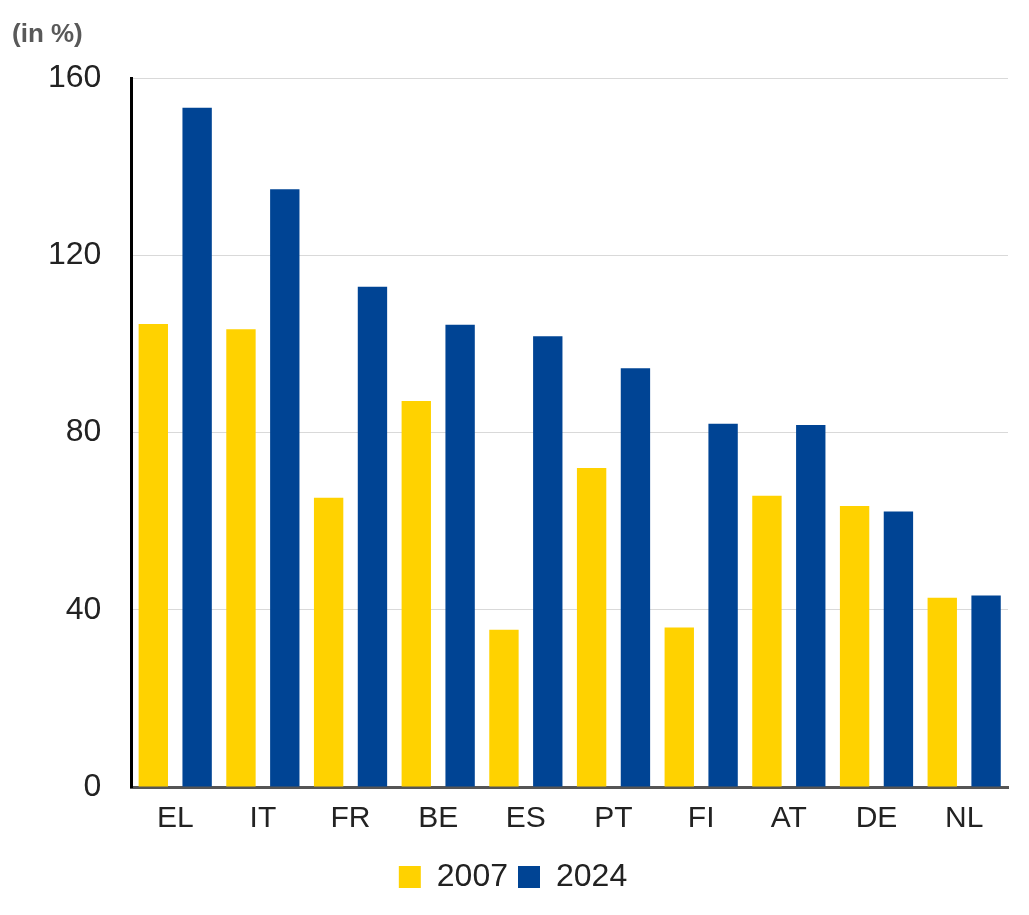  I want to click on x-tick-label: ES, so click(525, 817).